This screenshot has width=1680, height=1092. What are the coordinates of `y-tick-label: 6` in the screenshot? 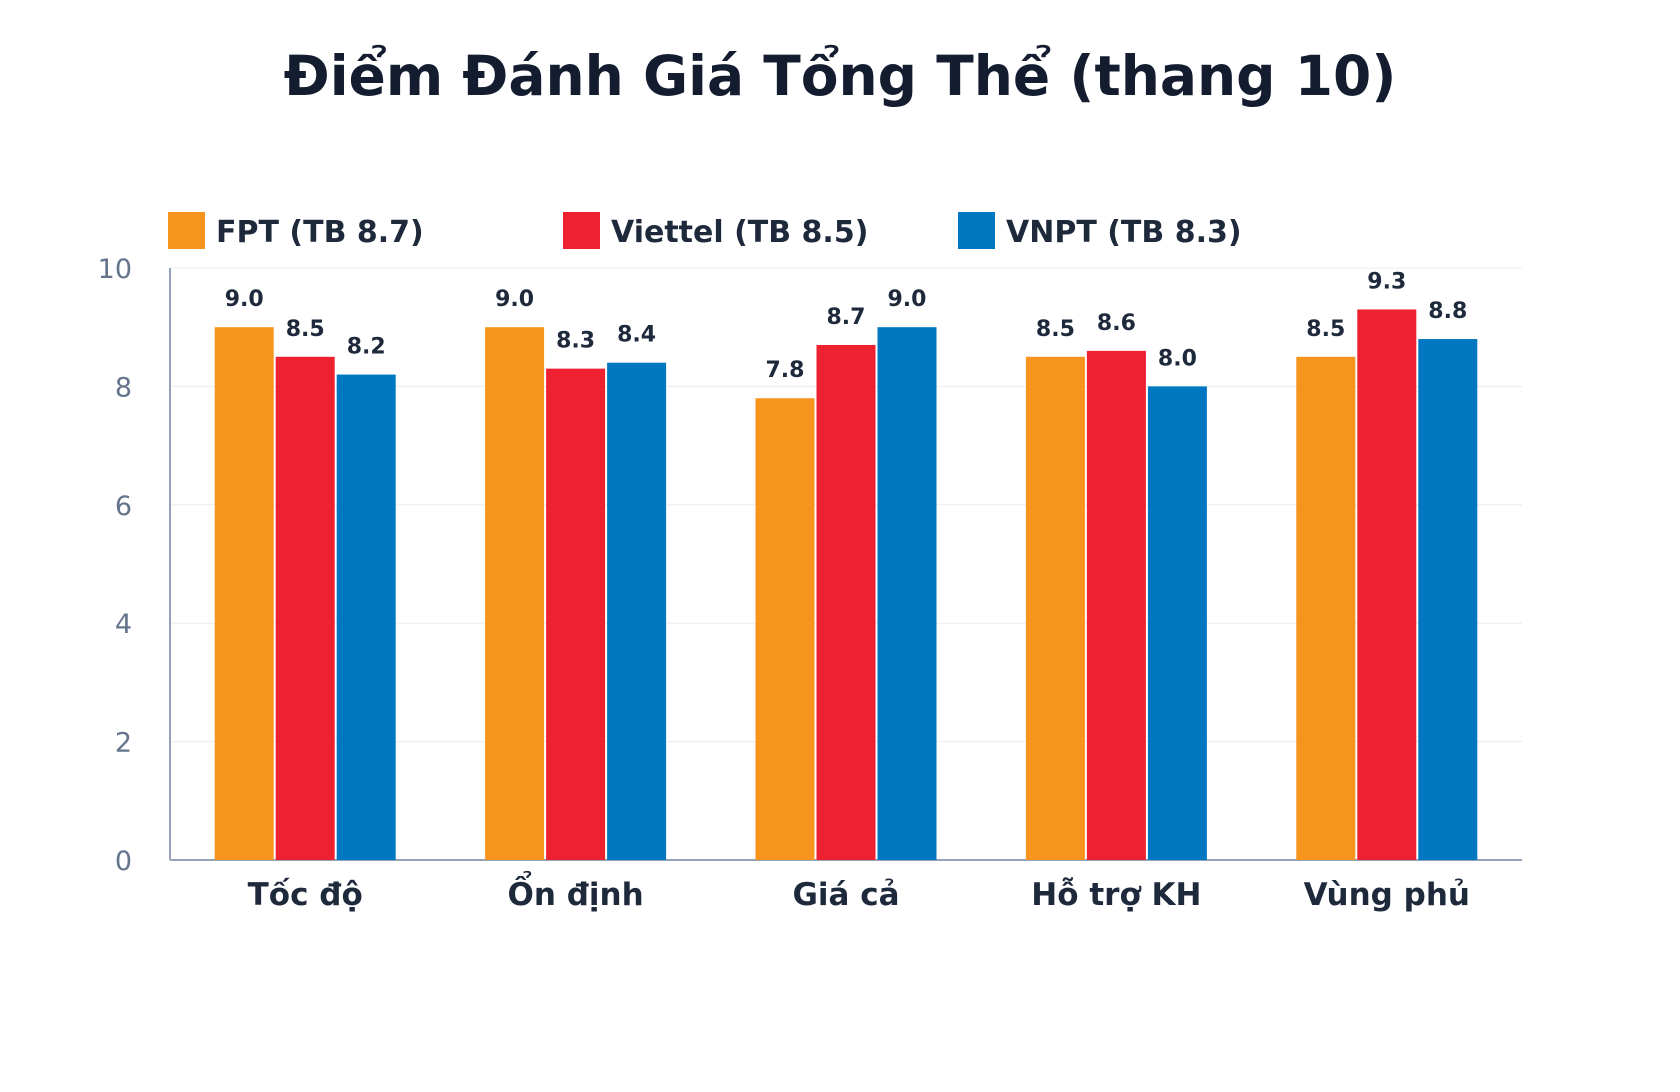 It's located at (123, 506).